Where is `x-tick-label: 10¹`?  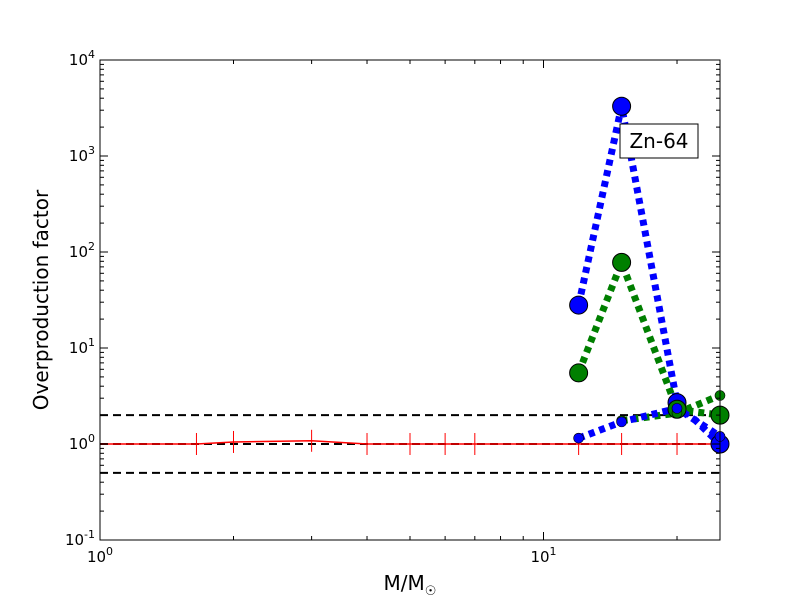 x-tick-label: 10¹ is located at coordinates (543, 555).